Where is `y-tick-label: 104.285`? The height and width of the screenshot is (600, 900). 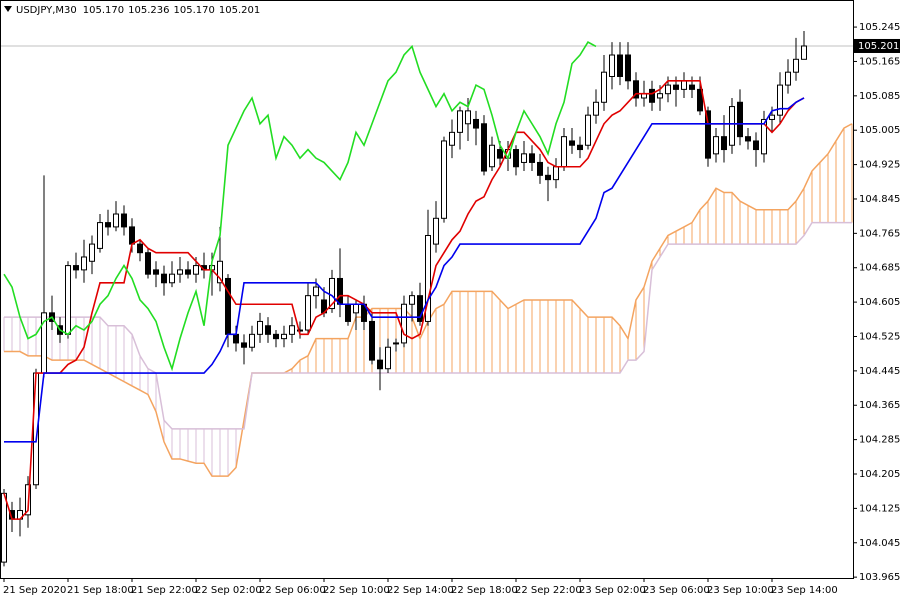
y-tick-label: 104.285 is located at coordinates (879, 440).